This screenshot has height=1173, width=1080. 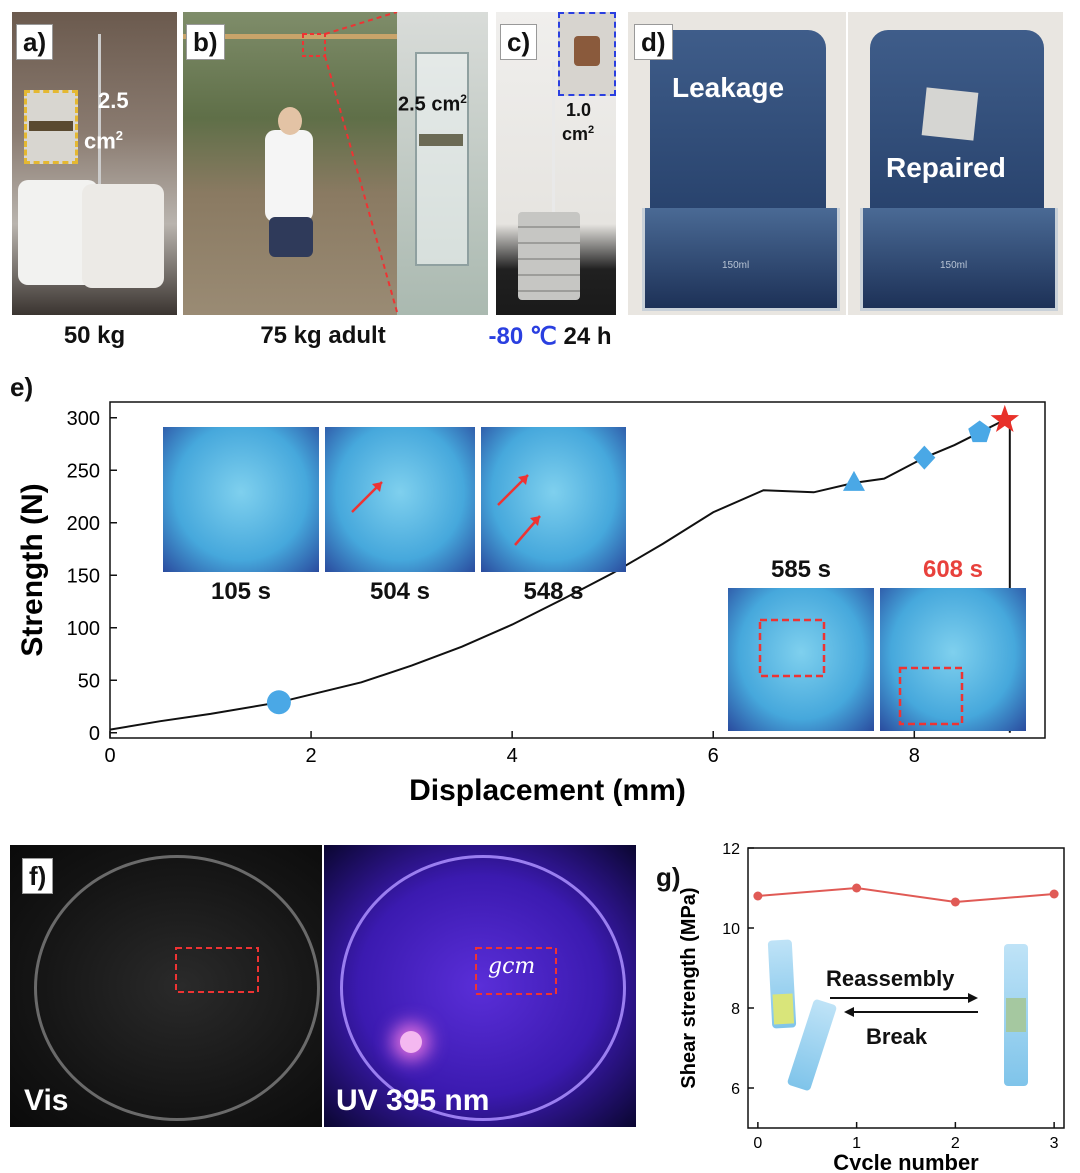 I want to click on inset-504s, so click(x=400, y=499).